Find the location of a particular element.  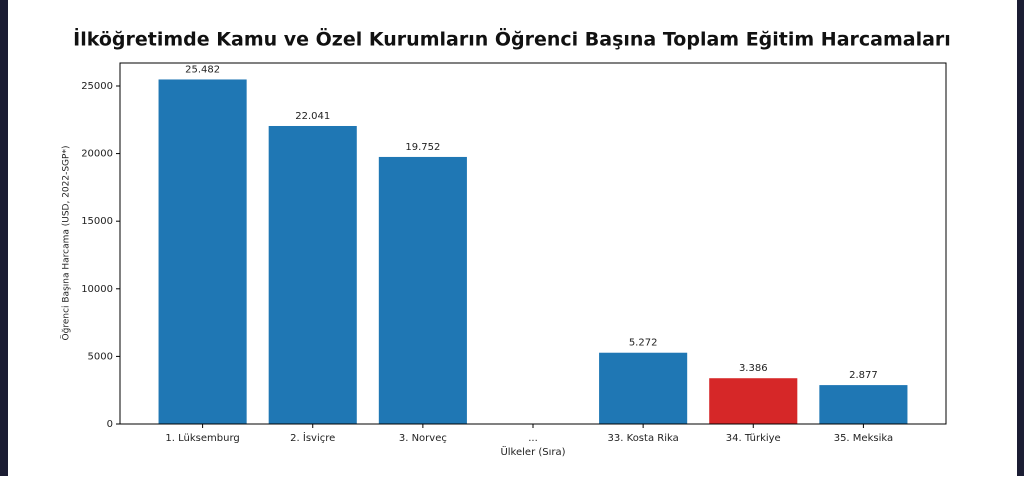

x-tick-label: 3. Norveç is located at coordinates (423, 438).